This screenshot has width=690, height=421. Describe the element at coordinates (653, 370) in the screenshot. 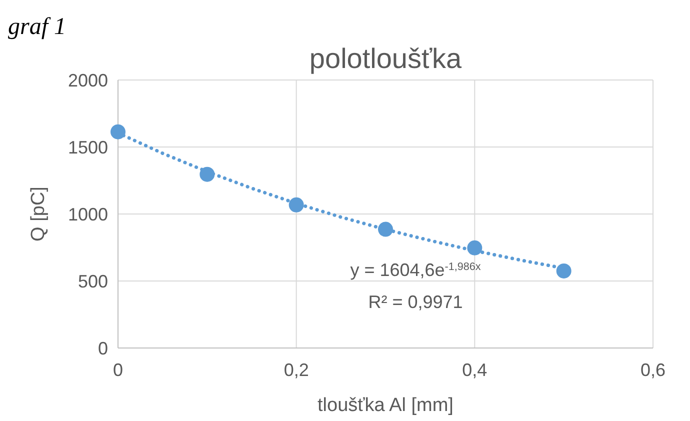

I see `x-tick-label: 0,6` at that location.